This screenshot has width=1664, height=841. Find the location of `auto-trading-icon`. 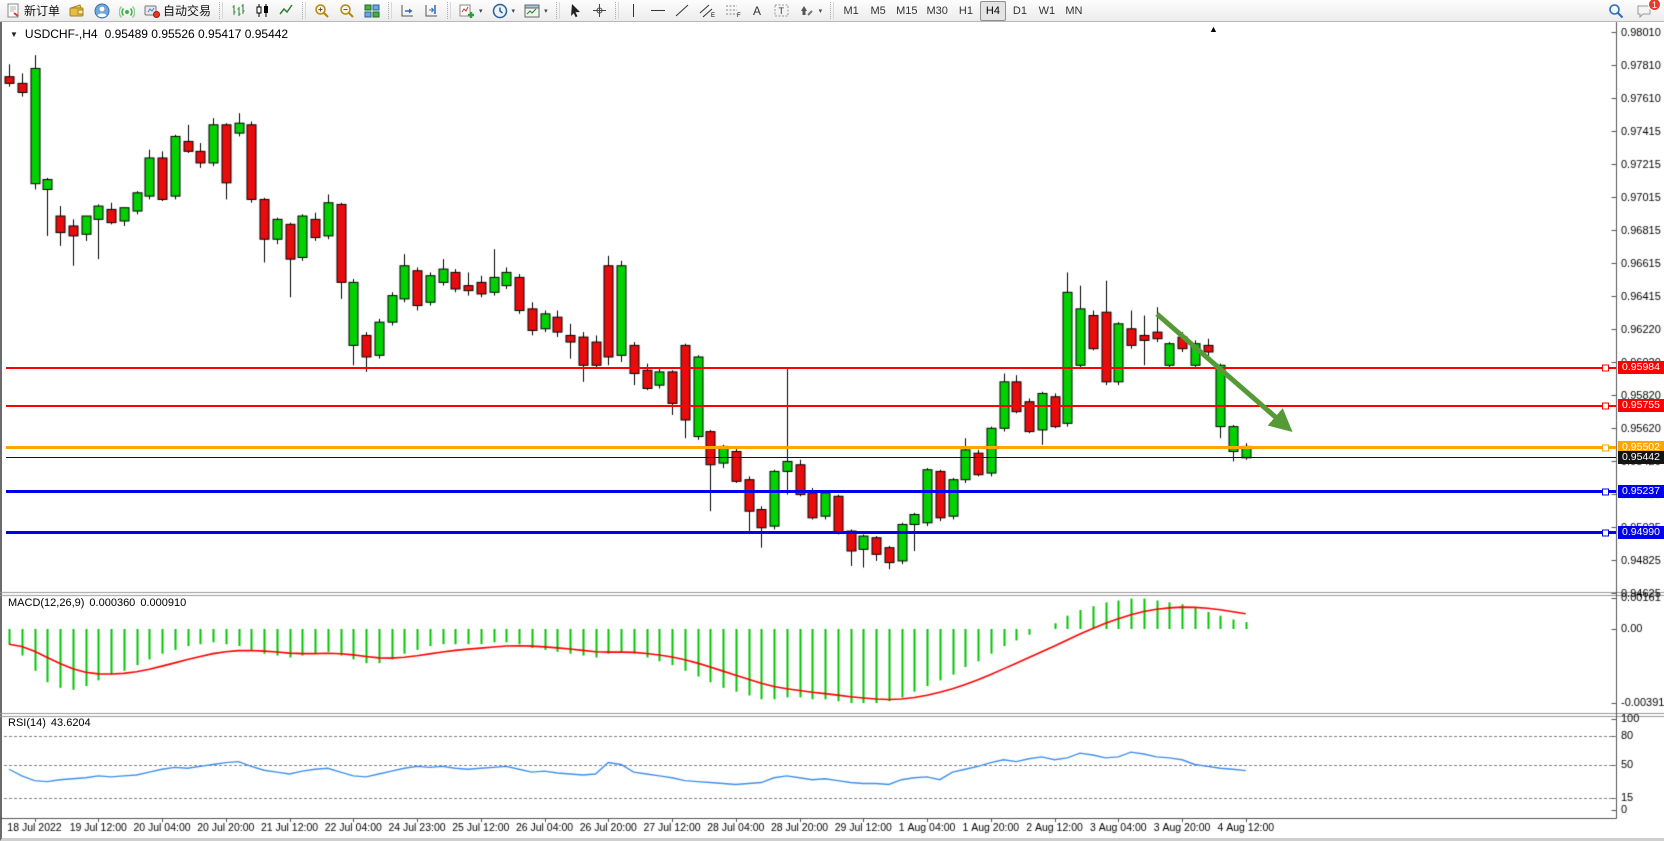

auto-trading-icon is located at coordinates (152, 11).